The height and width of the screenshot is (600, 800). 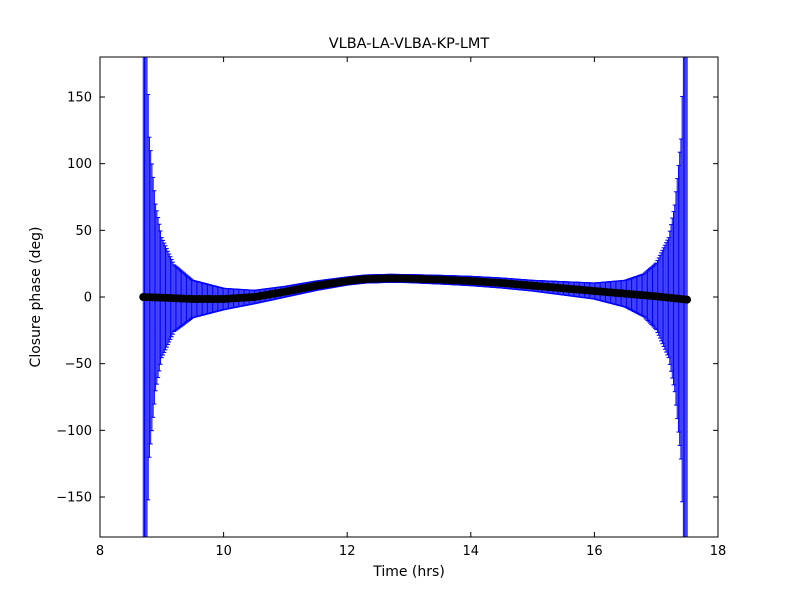 I want to click on x-tick-label: 18, so click(x=718, y=551).